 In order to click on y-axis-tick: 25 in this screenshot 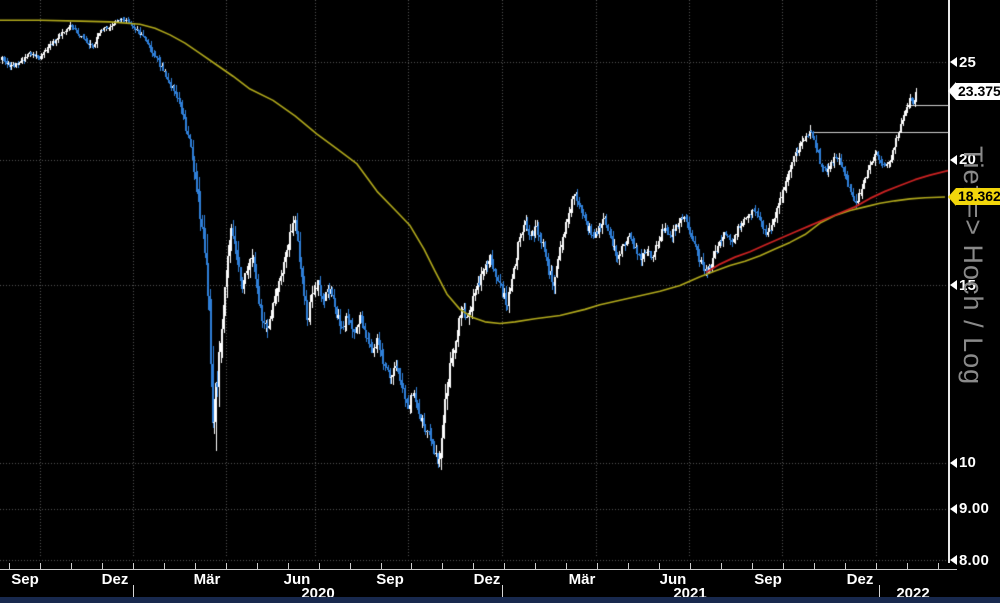, I will do `click(963, 62)`.